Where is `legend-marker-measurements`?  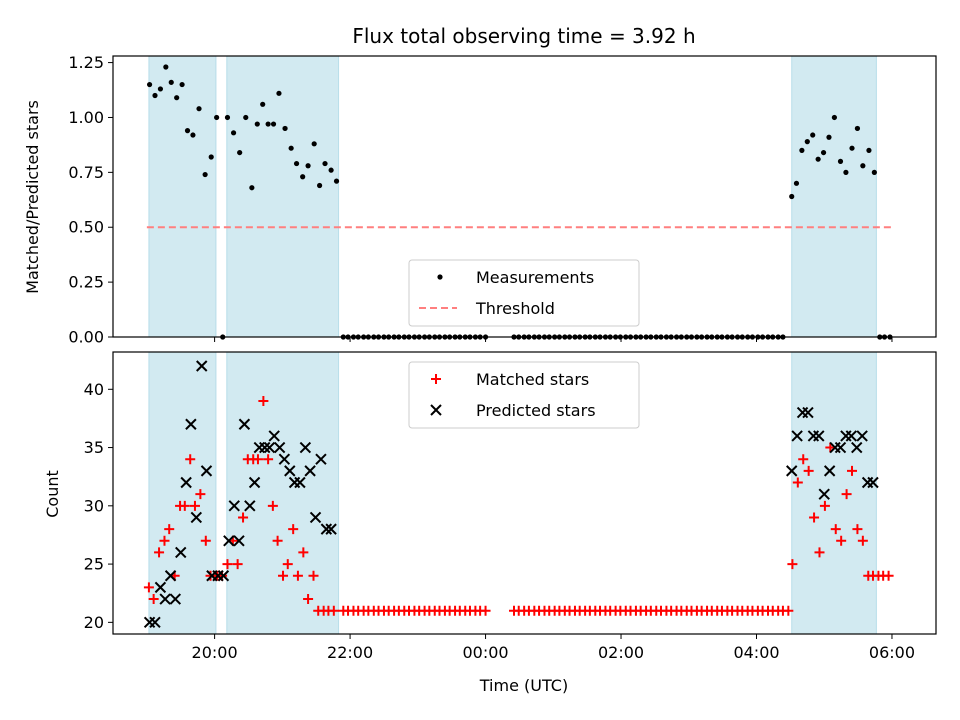 legend-marker-measurements is located at coordinates (440, 277).